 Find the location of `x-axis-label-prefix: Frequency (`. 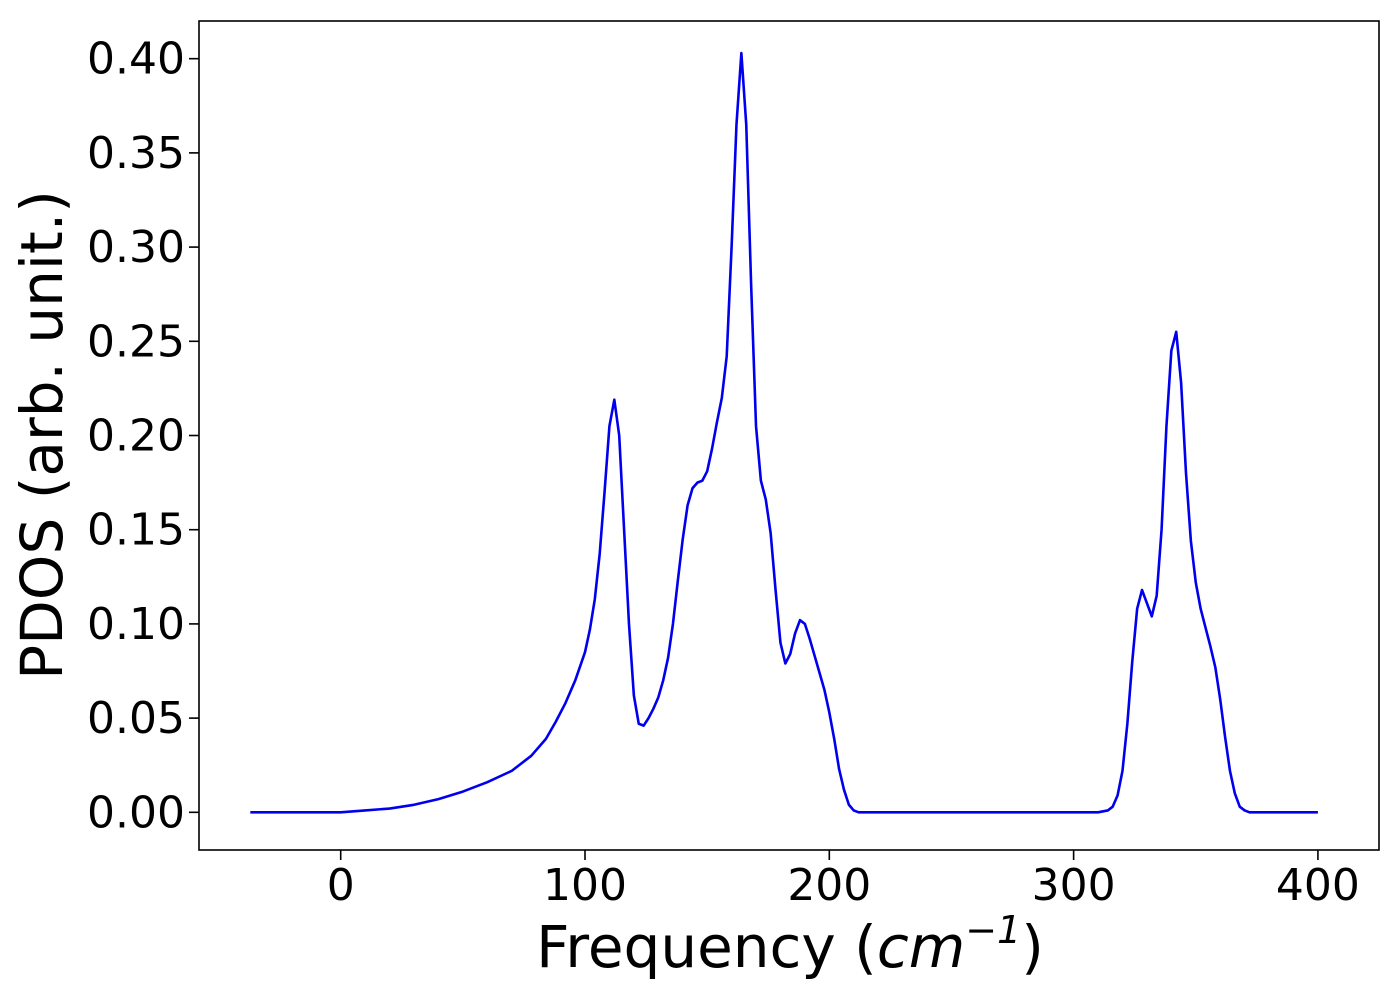

x-axis-label-prefix: Frequency ( is located at coordinates (706, 947).